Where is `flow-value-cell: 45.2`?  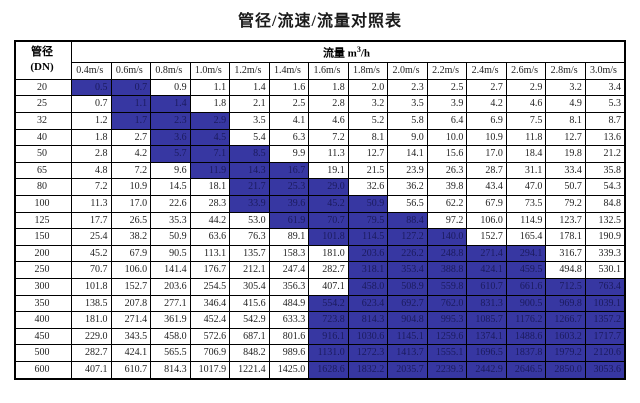 flow-value-cell: 45.2 is located at coordinates (91, 253).